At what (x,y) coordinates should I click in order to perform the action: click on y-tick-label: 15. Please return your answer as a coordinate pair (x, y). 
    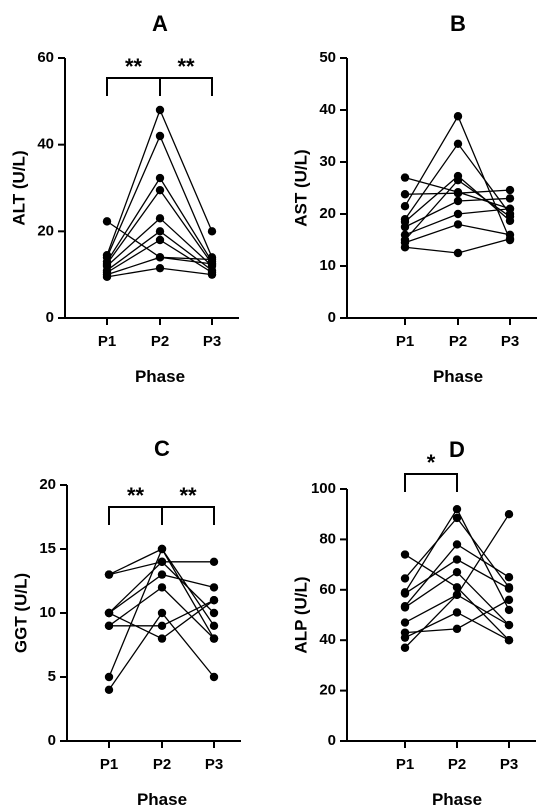
    Looking at the image, I should click on (47, 548).